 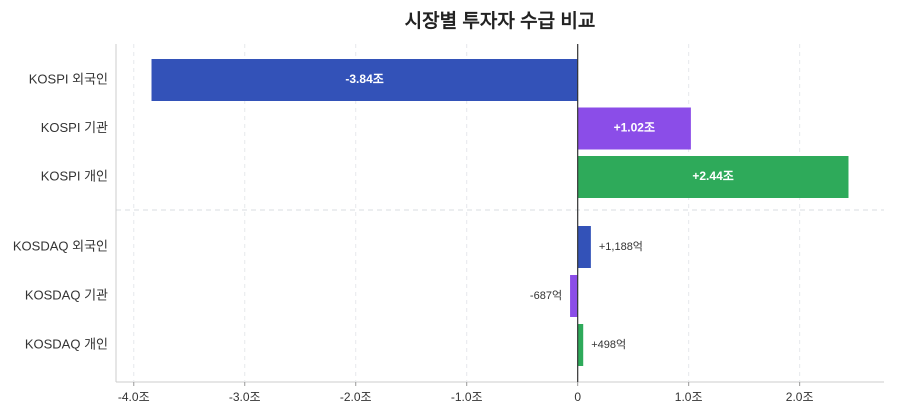 What do you see at coordinates (74, 175) in the screenshot?
I see `y-tick-label: KOSPI 개인` at bounding box center [74, 175].